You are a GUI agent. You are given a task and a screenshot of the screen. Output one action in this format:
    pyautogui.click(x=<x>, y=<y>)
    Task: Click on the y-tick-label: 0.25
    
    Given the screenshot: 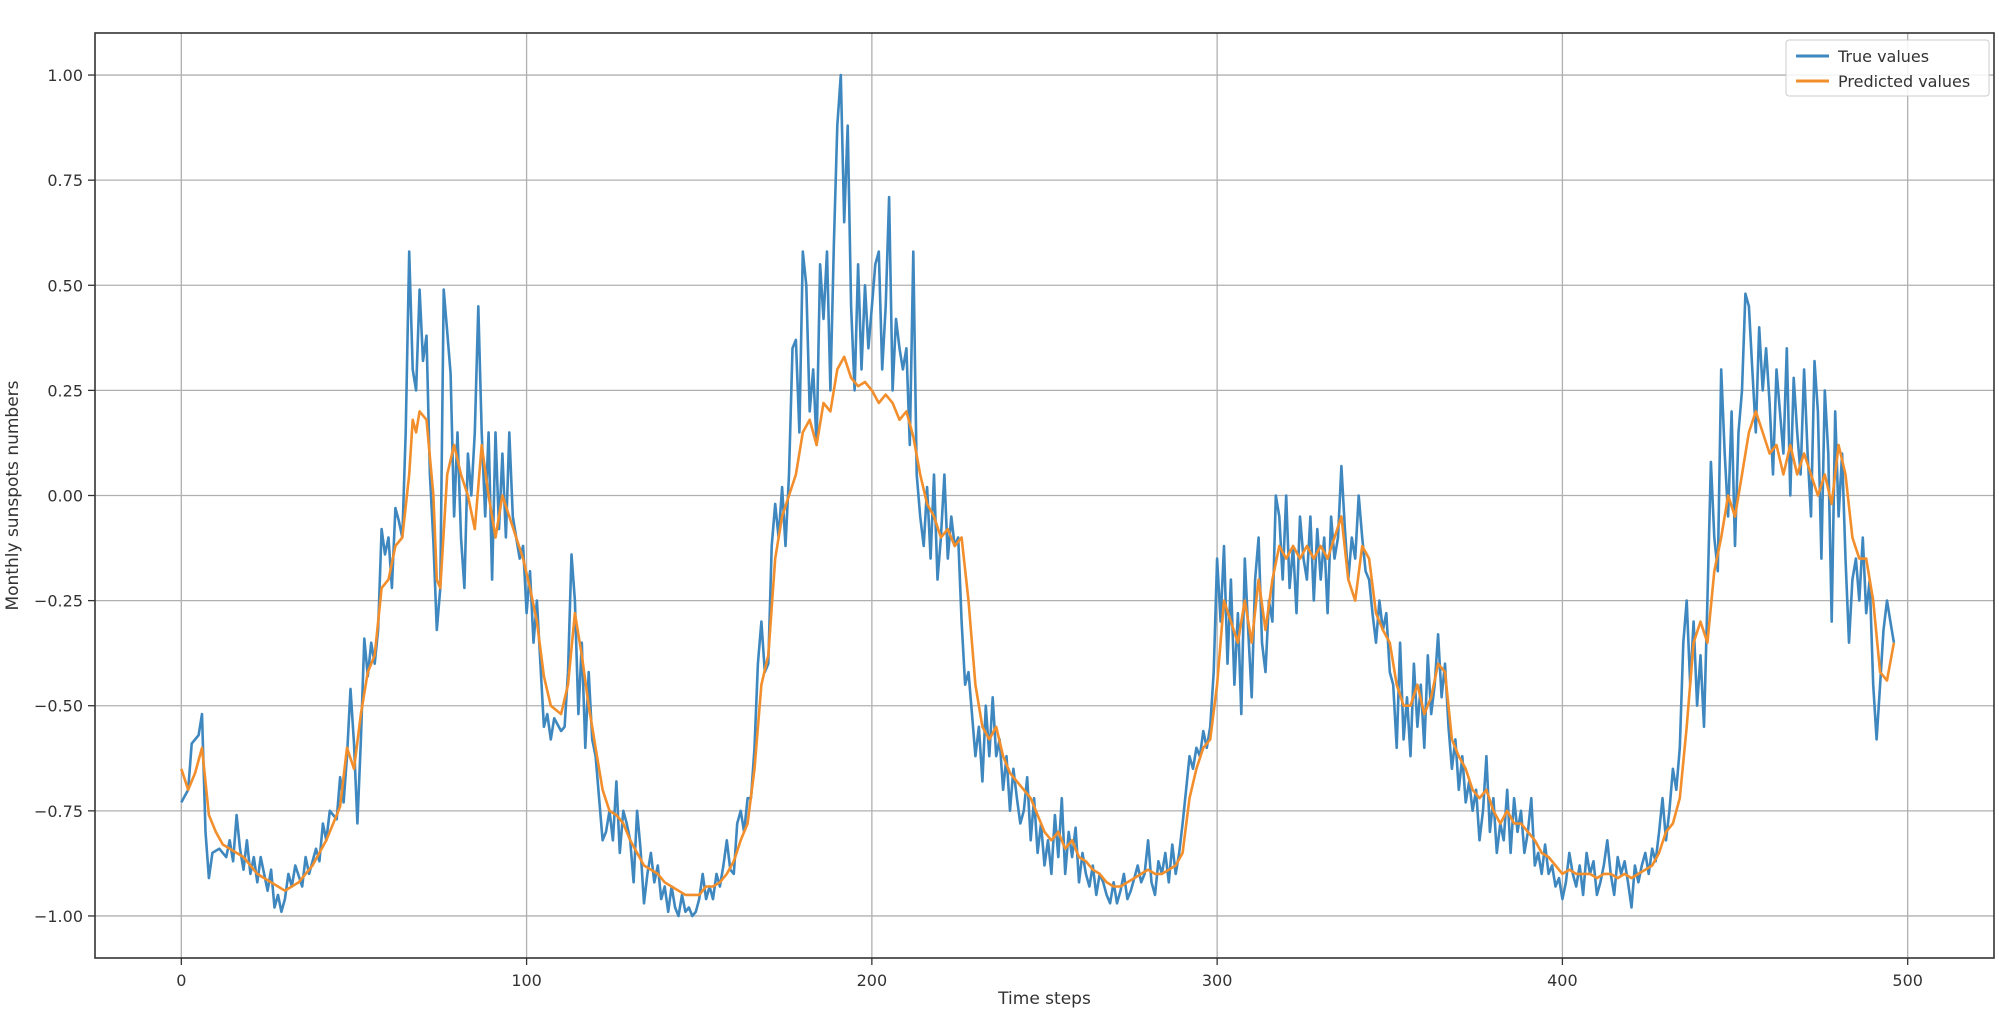 What is the action you would take?
    pyautogui.click(x=65, y=390)
    